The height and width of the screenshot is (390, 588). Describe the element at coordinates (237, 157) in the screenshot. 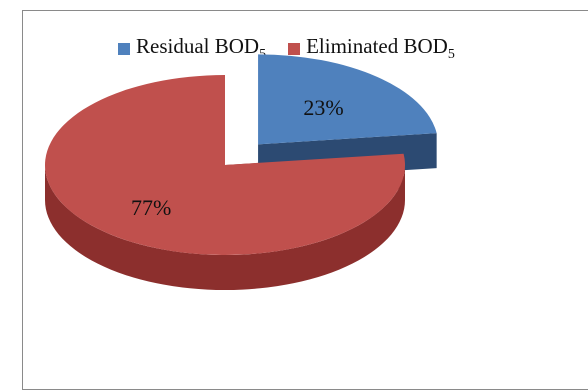

I see `pie-labels: 23% 77%` at that location.